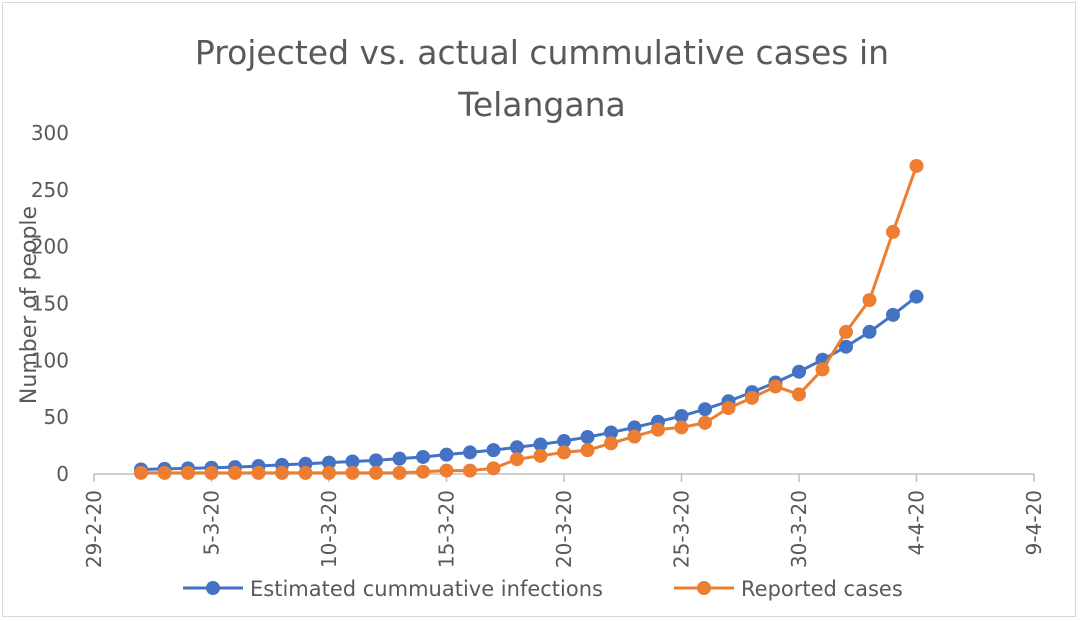 The width and height of the screenshot is (1080, 621). What do you see at coordinates (329, 529) in the screenshot?
I see `x-tick-label: 10-3-20` at bounding box center [329, 529].